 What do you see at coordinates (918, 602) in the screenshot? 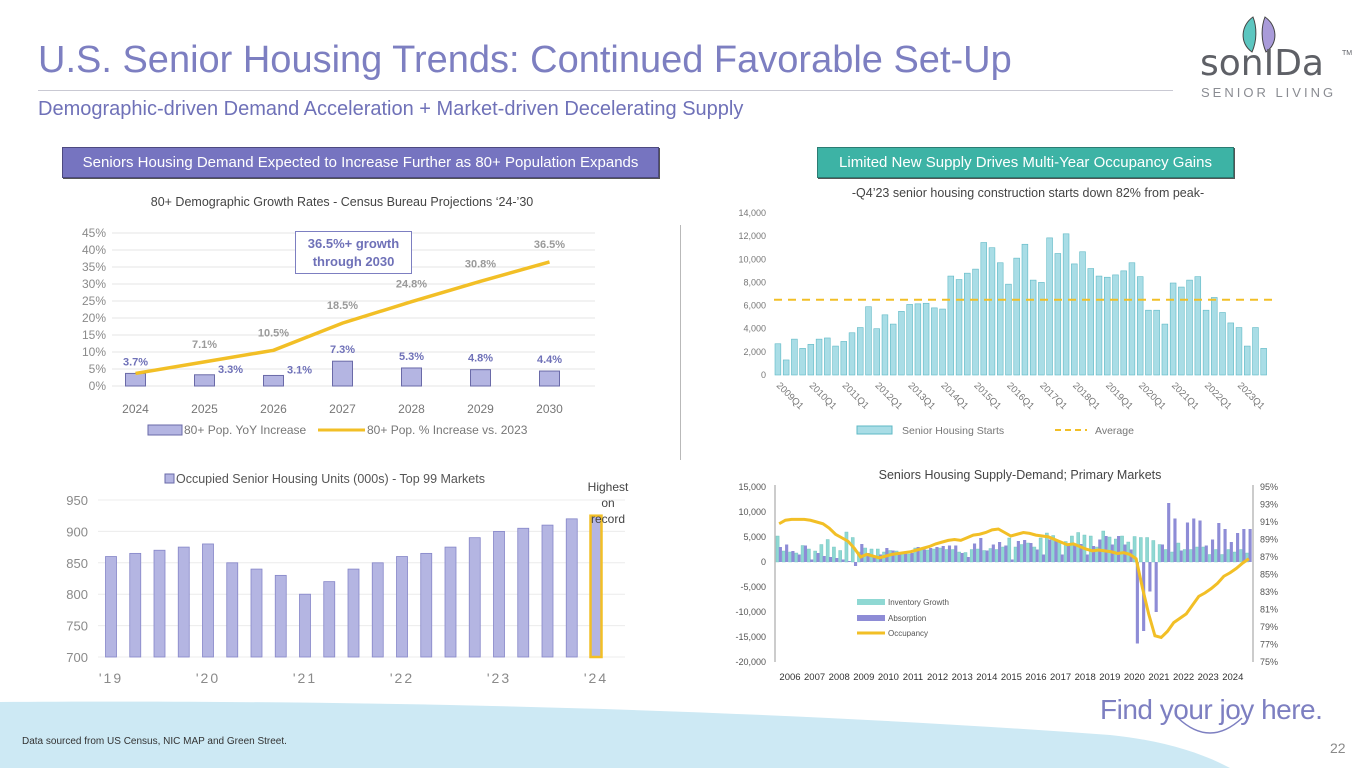
I see `legend-label: Inventory Growth` at bounding box center [918, 602].